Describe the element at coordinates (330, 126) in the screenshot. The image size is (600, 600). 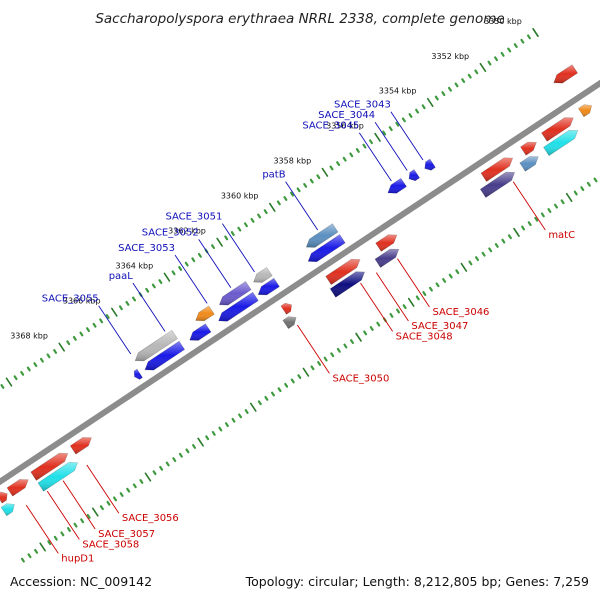
I see `gene-label: SACE_3045` at that location.